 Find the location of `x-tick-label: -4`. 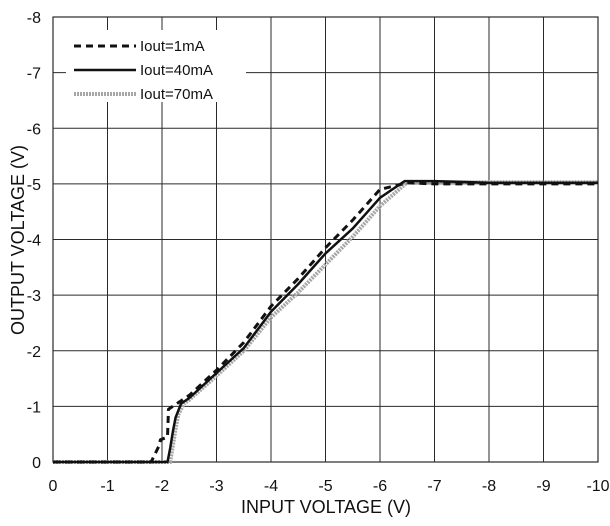

x-tick-label: -4 is located at coordinates (271, 486).